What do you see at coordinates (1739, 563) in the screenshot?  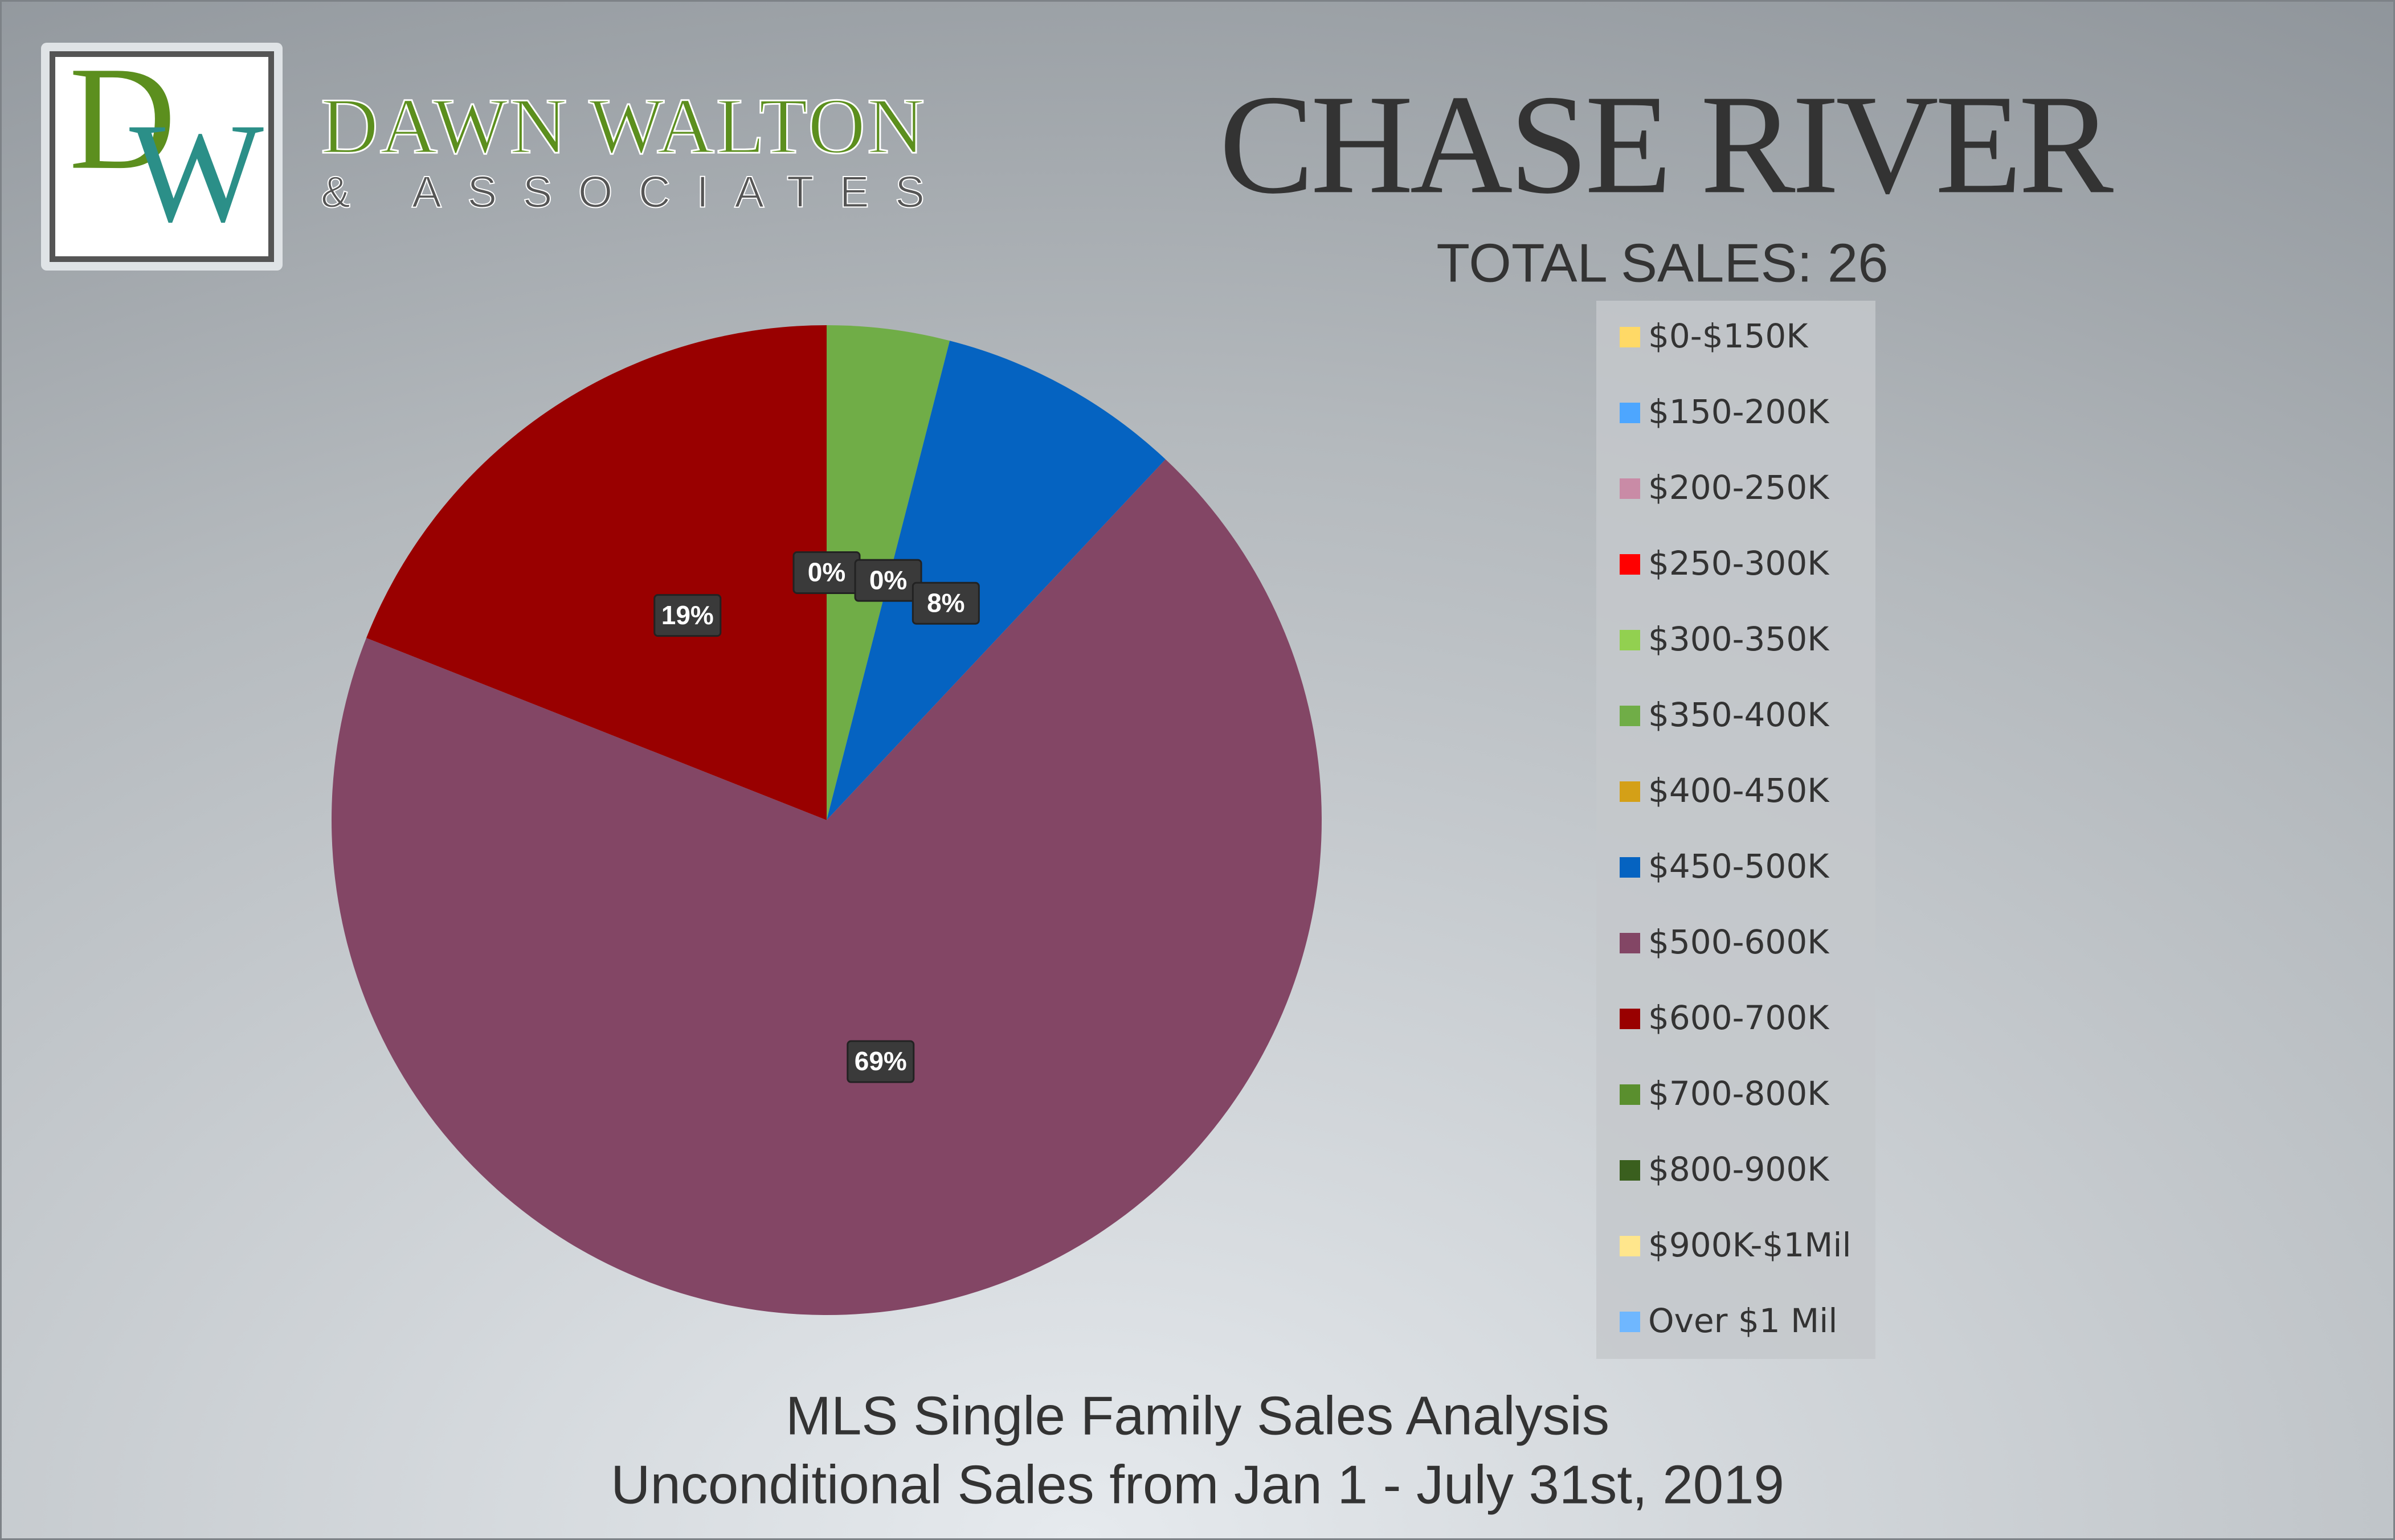 I see `legend-label: $250-300K` at bounding box center [1739, 563].